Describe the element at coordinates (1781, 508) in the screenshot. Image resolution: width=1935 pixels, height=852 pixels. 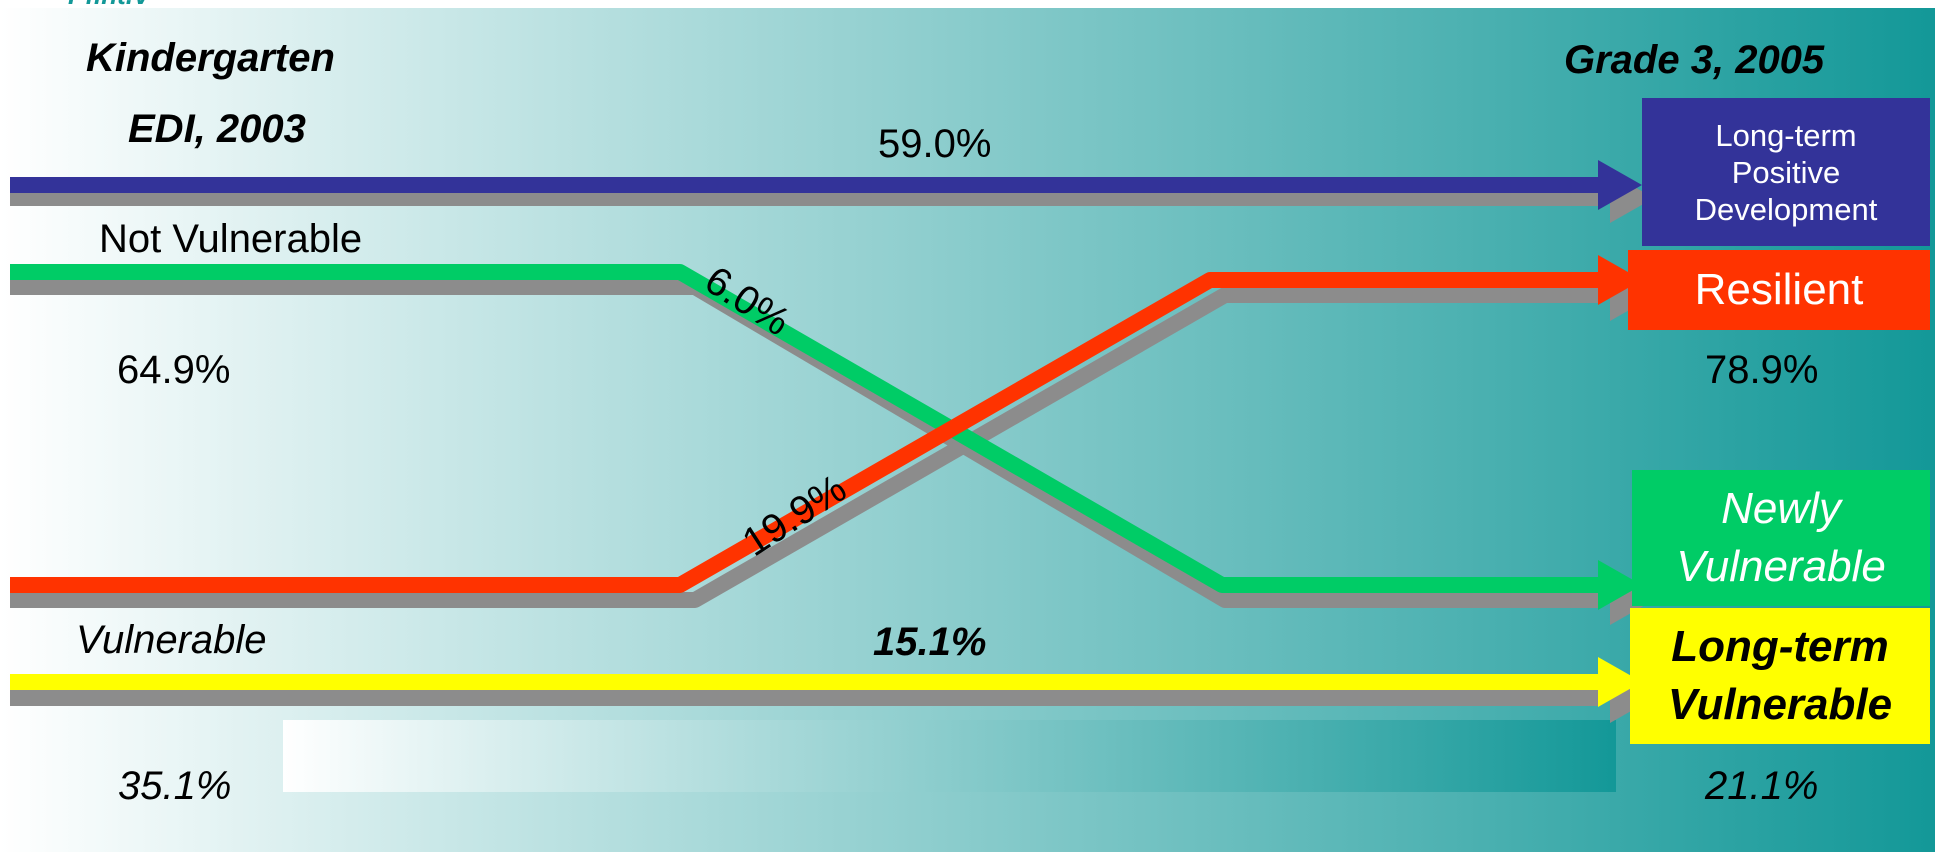
I see `outcome-newly-vulnerable-line1: Newly` at that location.